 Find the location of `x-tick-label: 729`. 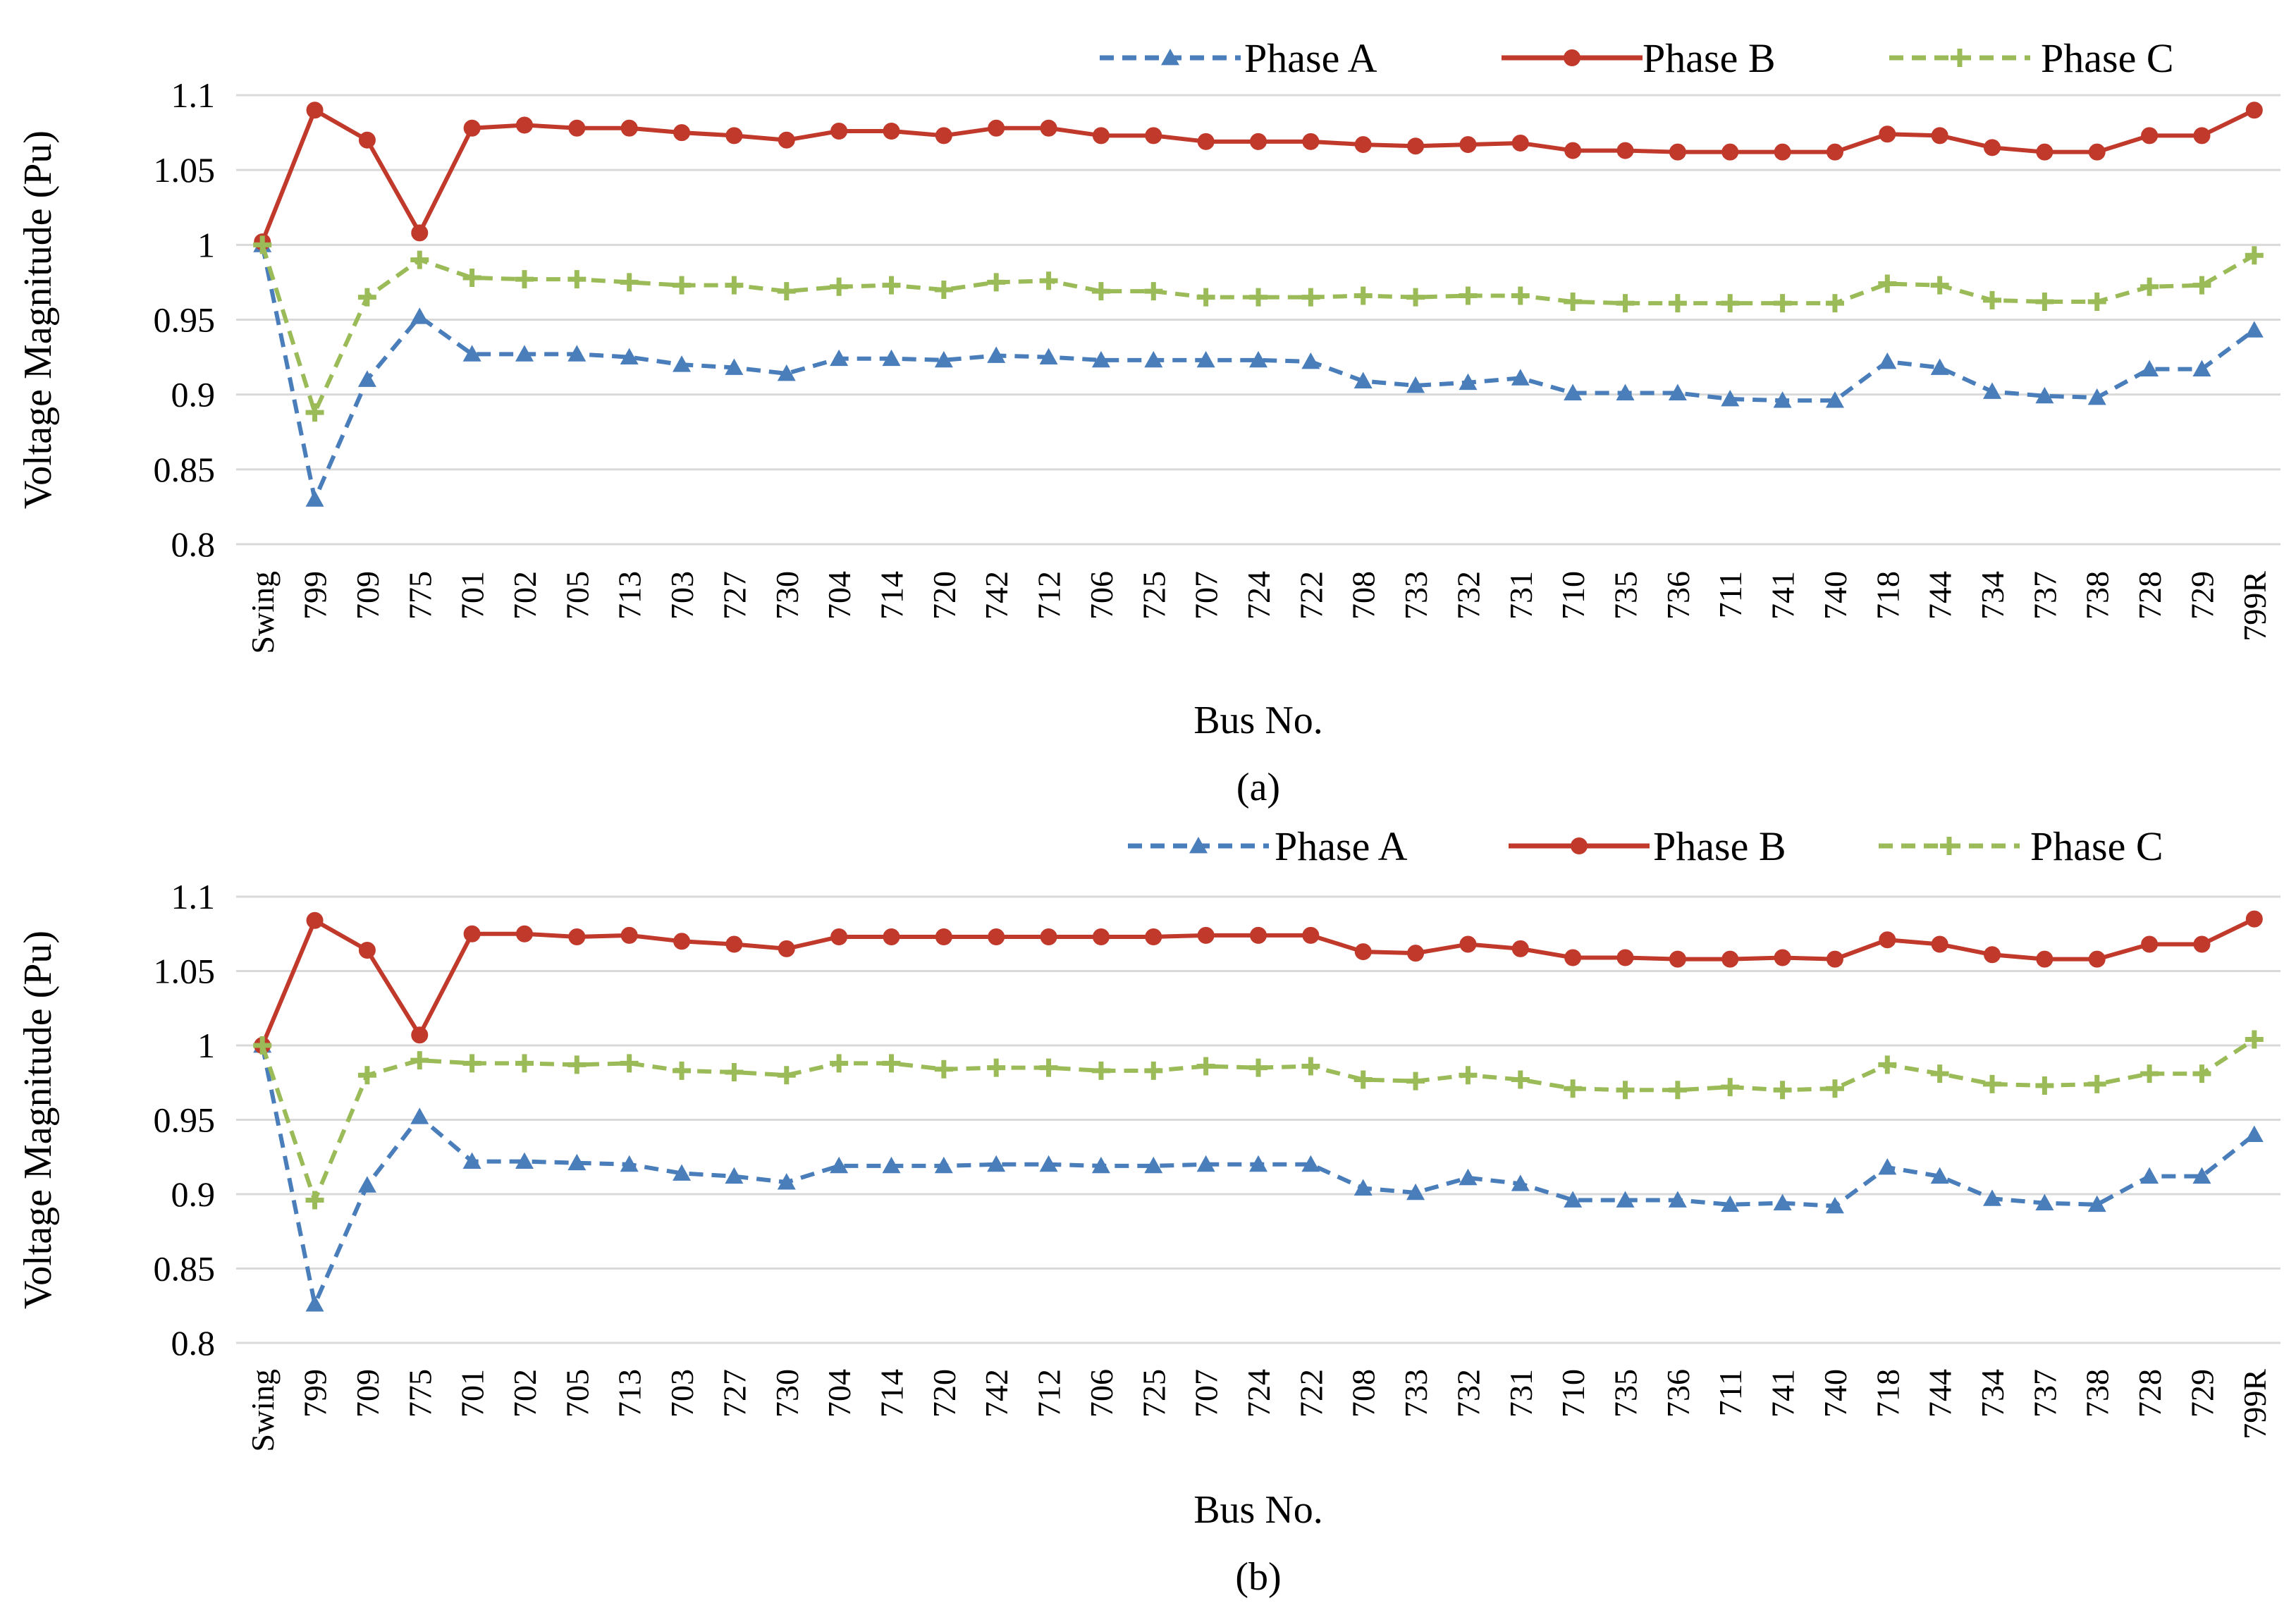

x-tick-label: 729 is located at coordinates (2202, 1393).